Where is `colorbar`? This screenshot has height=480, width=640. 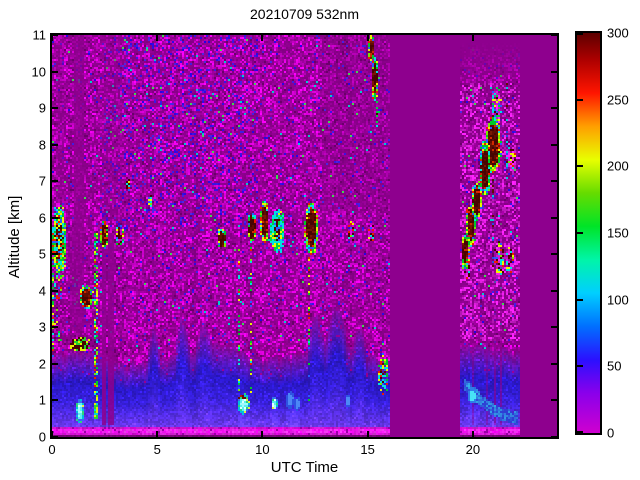 colorbar is located at coordinates (588, 233).